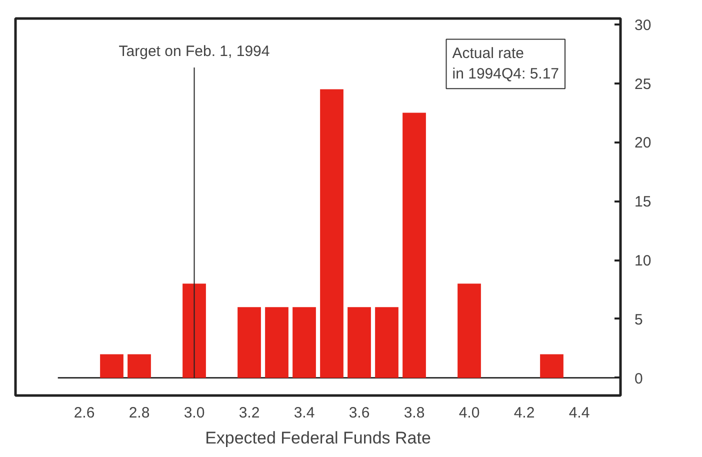  I want to click on y-tick-label: 5, so click(638, 319).